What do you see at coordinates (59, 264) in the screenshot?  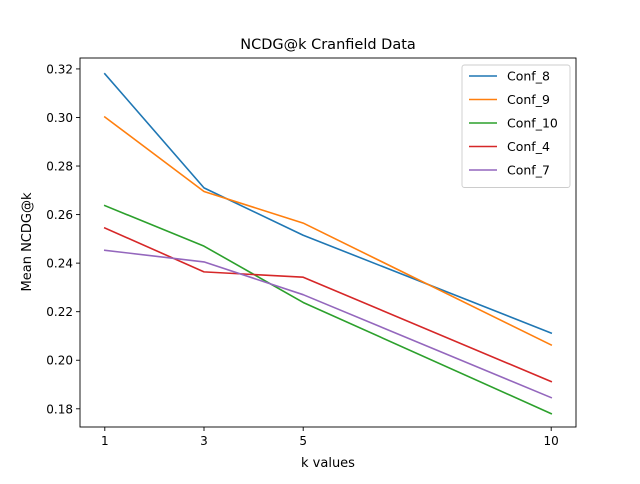 I see `y-tick-label: 0.24` at bounding box center [59, 264].